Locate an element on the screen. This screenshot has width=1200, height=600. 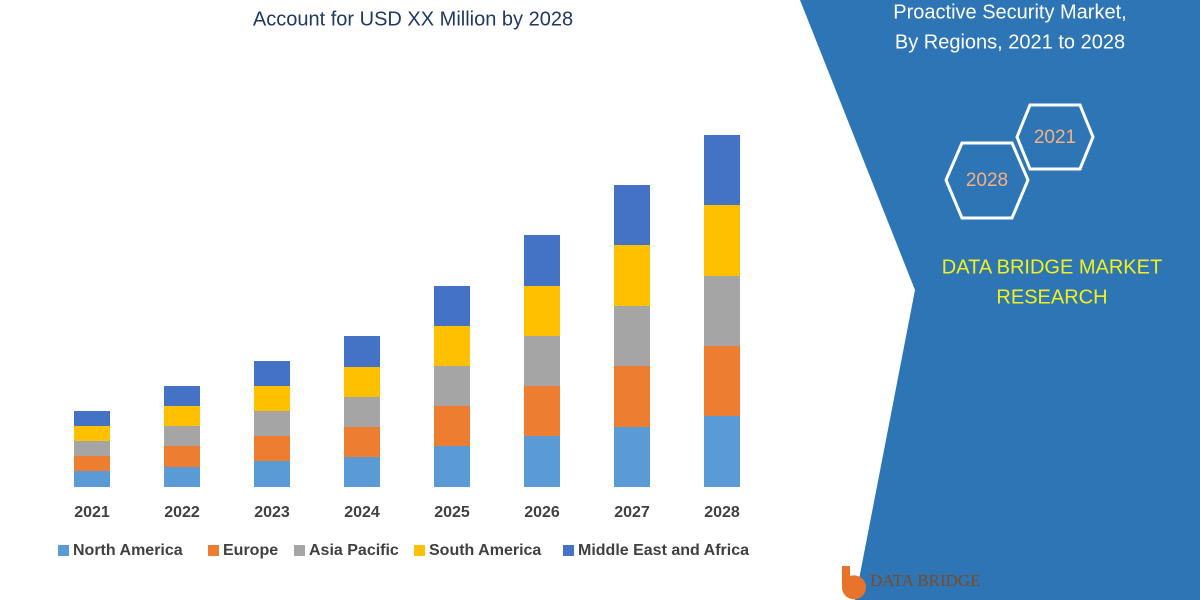
legend-label: North America is located at coordinates (128, 550).